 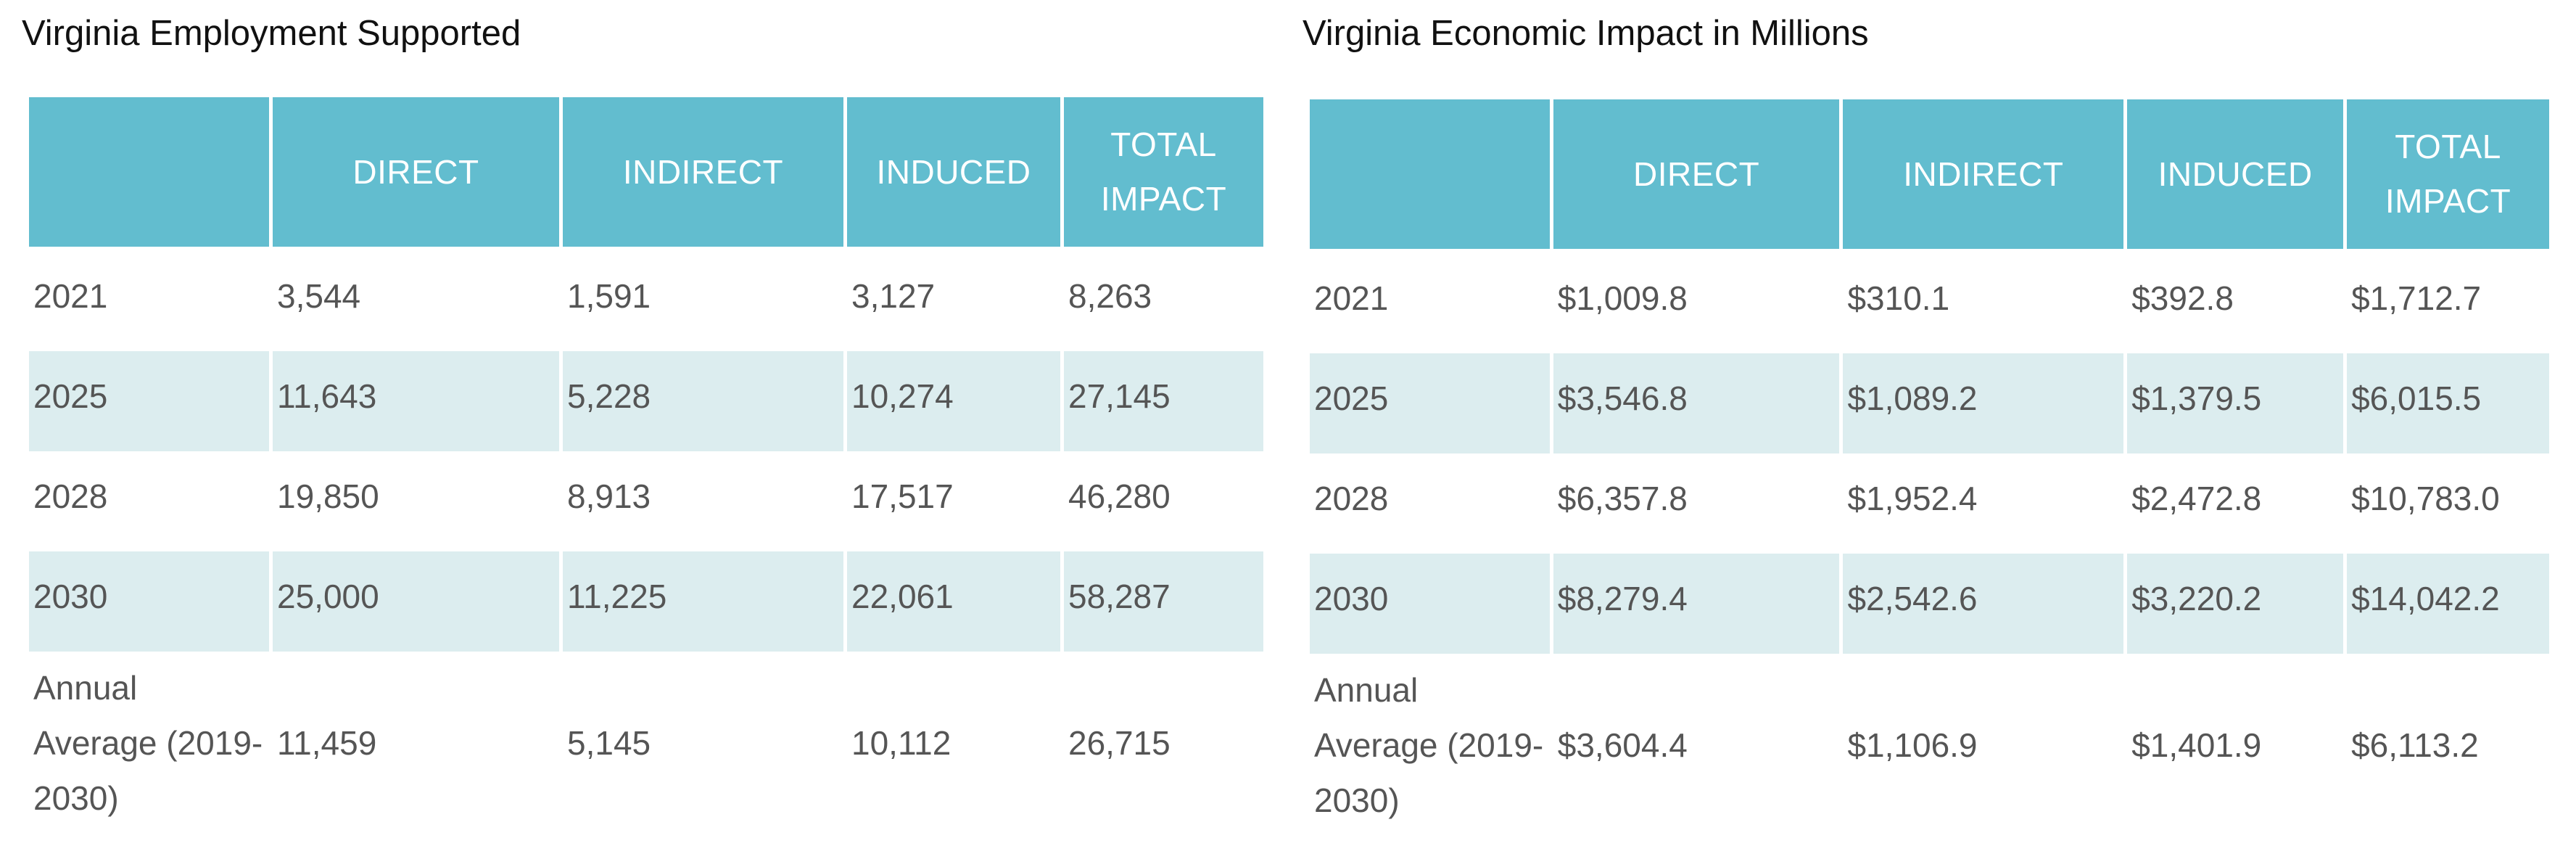 What do you see at coordinates (703, 401) in the screenshot?
I see `indirect-cell: 5,228` at bounding box center [703, 401].